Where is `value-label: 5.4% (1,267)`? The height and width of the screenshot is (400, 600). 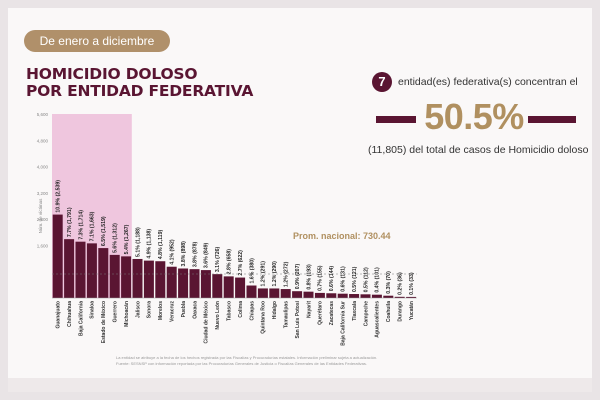
value-label: 5.4% (1,267) is located at coordinates (127, 239).